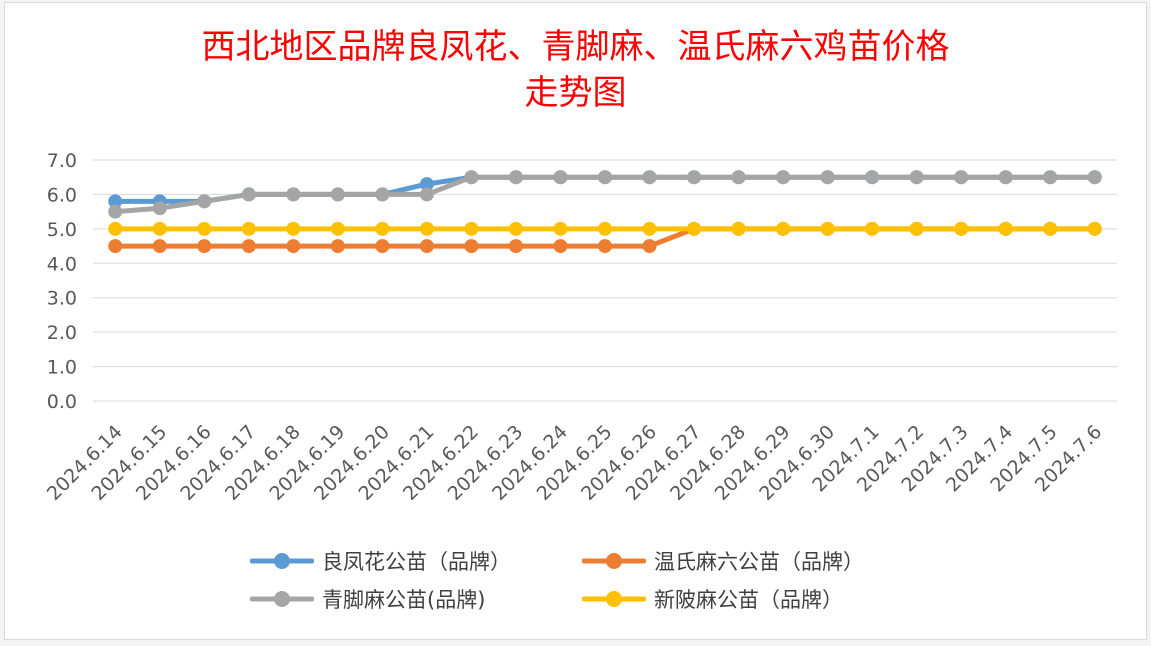 The width and height of the screenshot is (1151, 646). Describe the element at coordinates (575, 70) in the screenshot. I see `chart-title: 西北地区品牌良凤花、青脚麻、温氏麻六鸡苗价格 走势图` at that location.